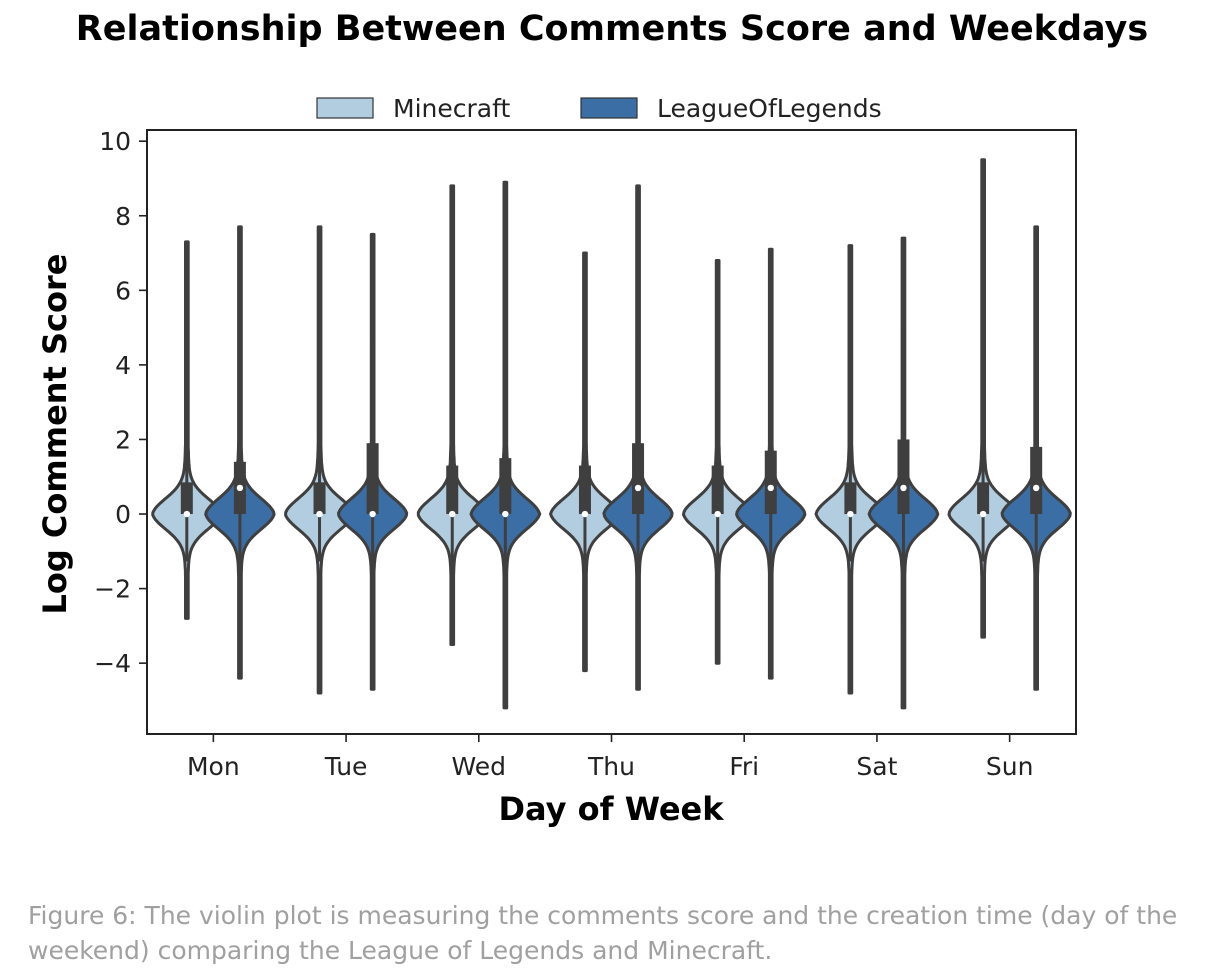 The height and width of the screenshot is (976, 1226). What do you see at coordinates (112, 663) in the screenshot?
I see `y-tick-label: −4` at bounding box center [112, 663].